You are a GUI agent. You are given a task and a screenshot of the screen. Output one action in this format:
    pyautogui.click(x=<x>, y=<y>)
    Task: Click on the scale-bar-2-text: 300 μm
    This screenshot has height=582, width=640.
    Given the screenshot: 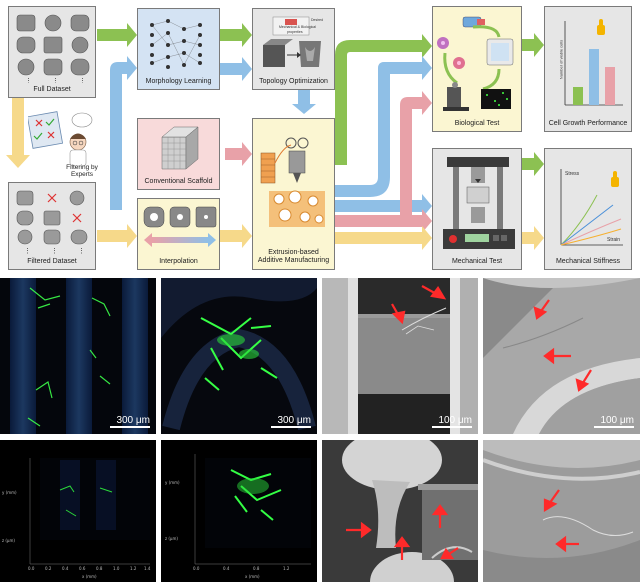 What is the action you would take?
    pyautogui.click(x=294, y=420)
    